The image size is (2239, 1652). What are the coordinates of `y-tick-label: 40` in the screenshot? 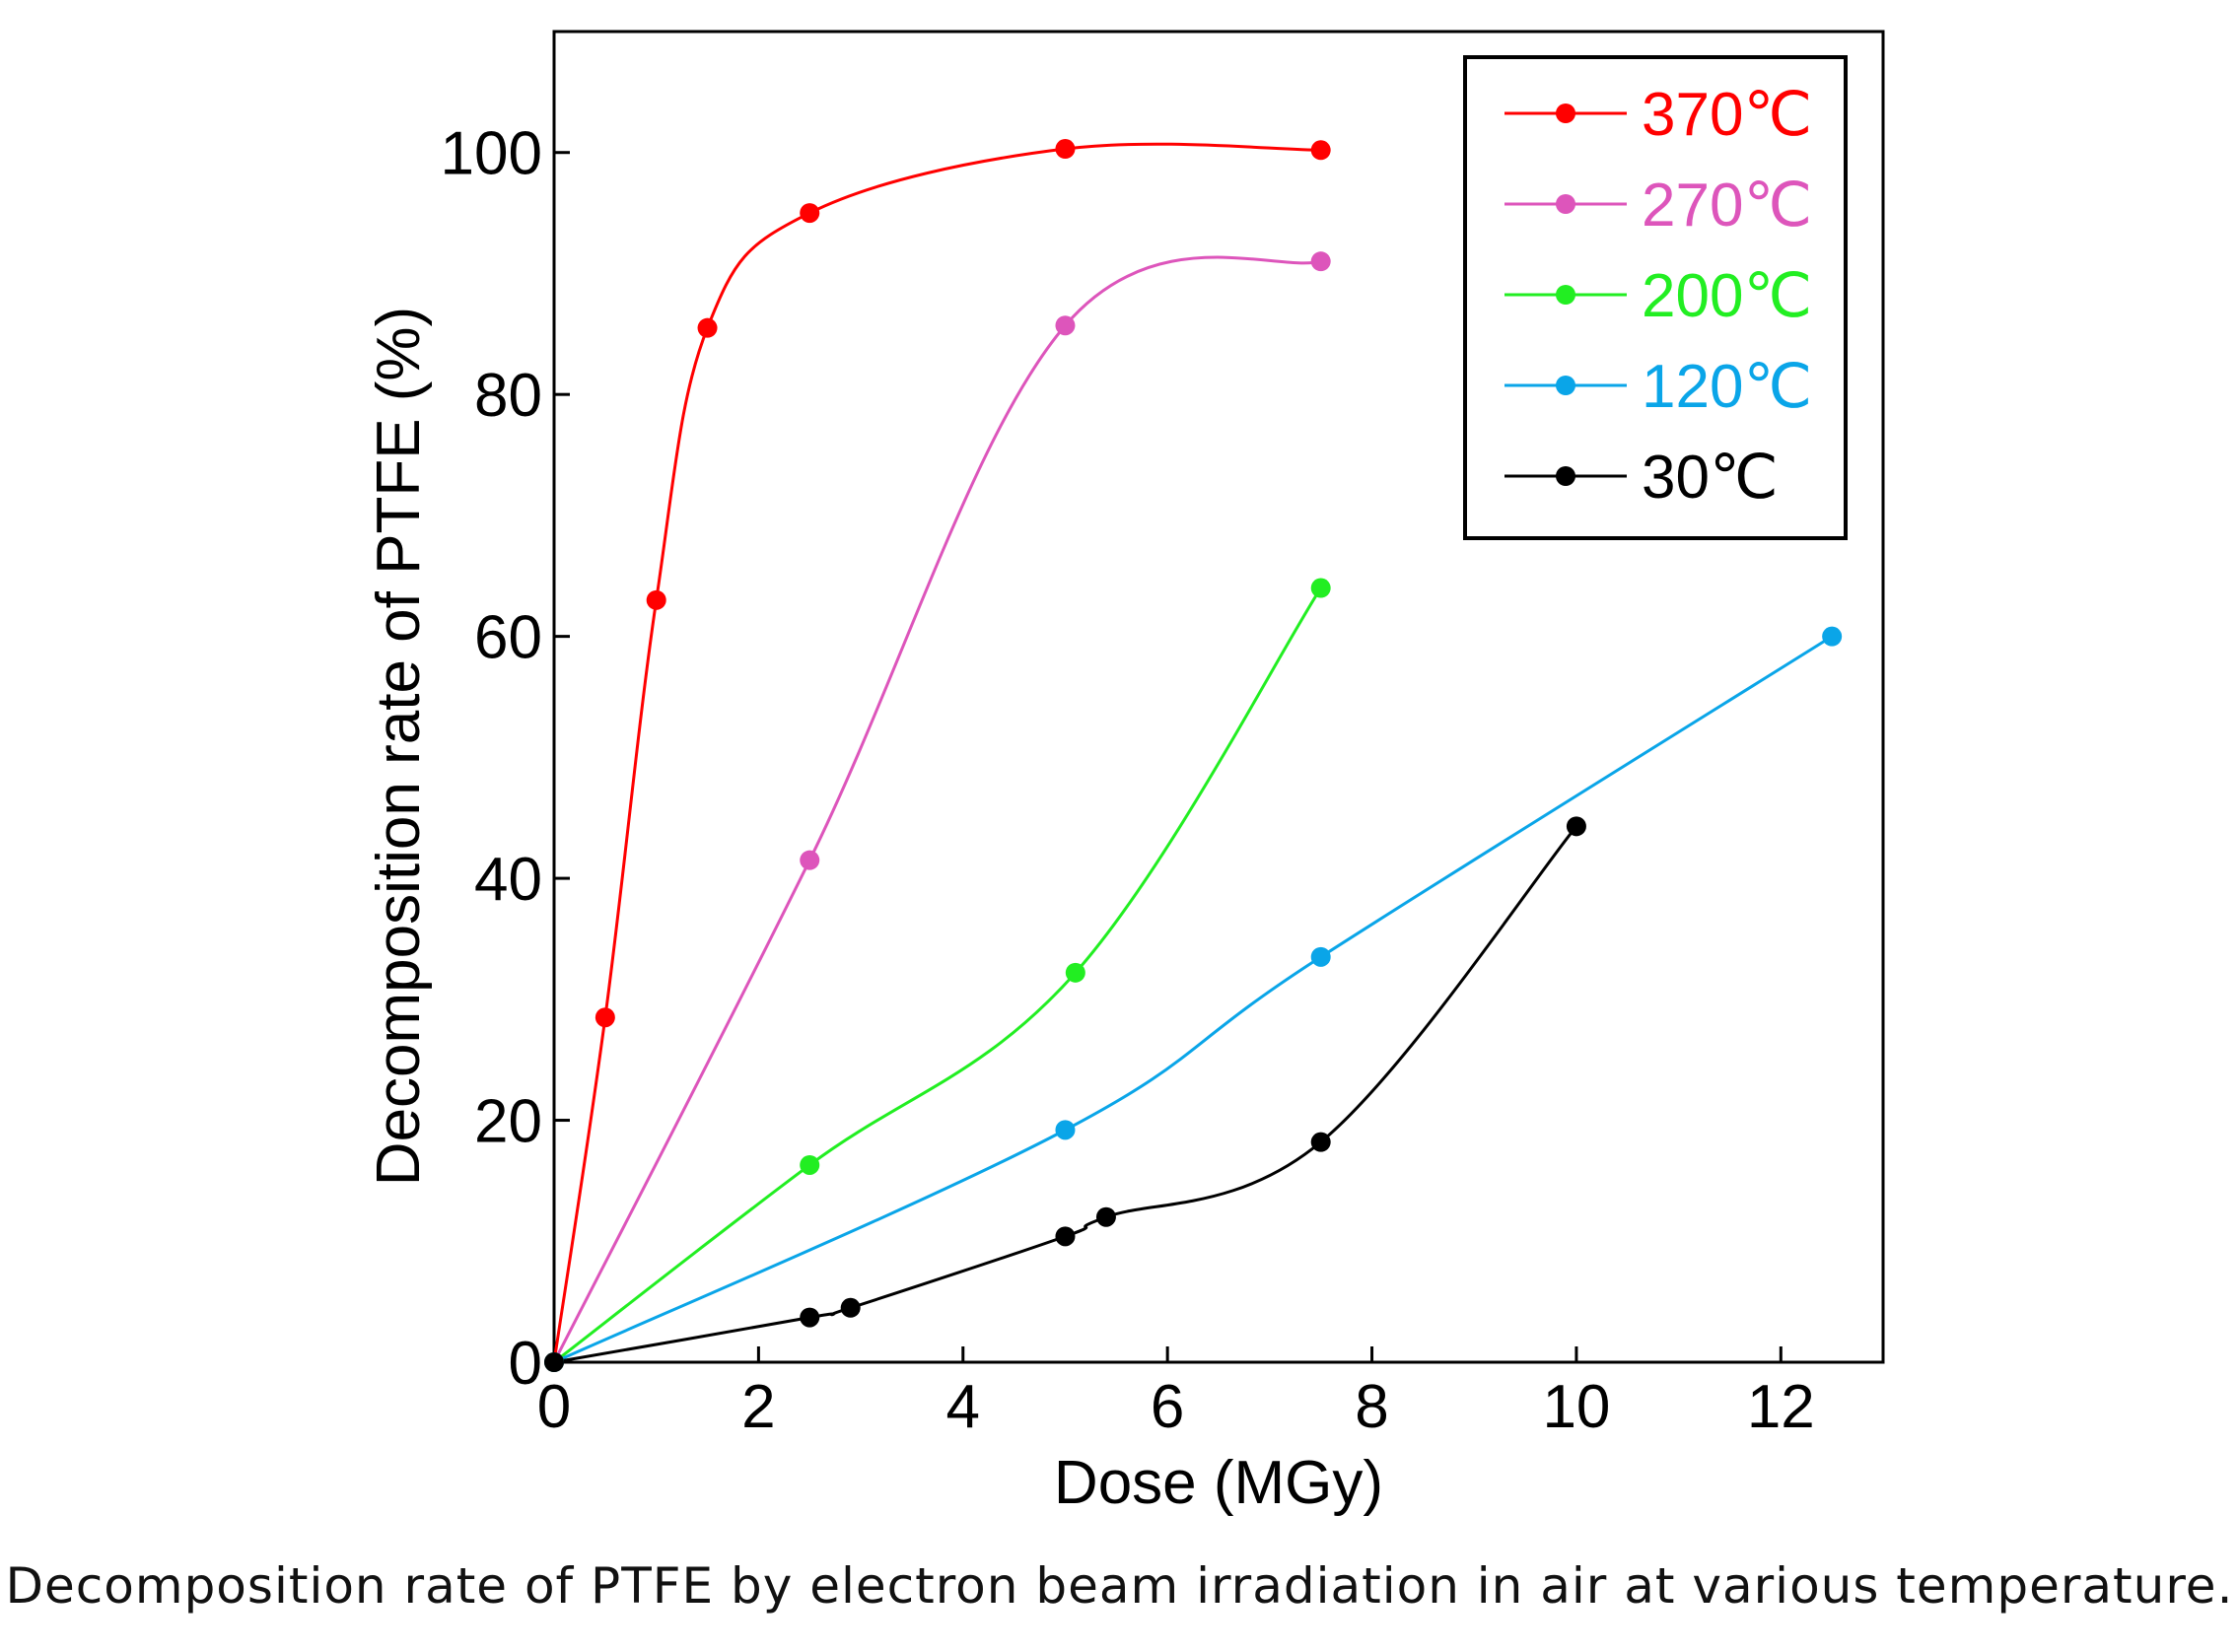 It's located at (508, 880).